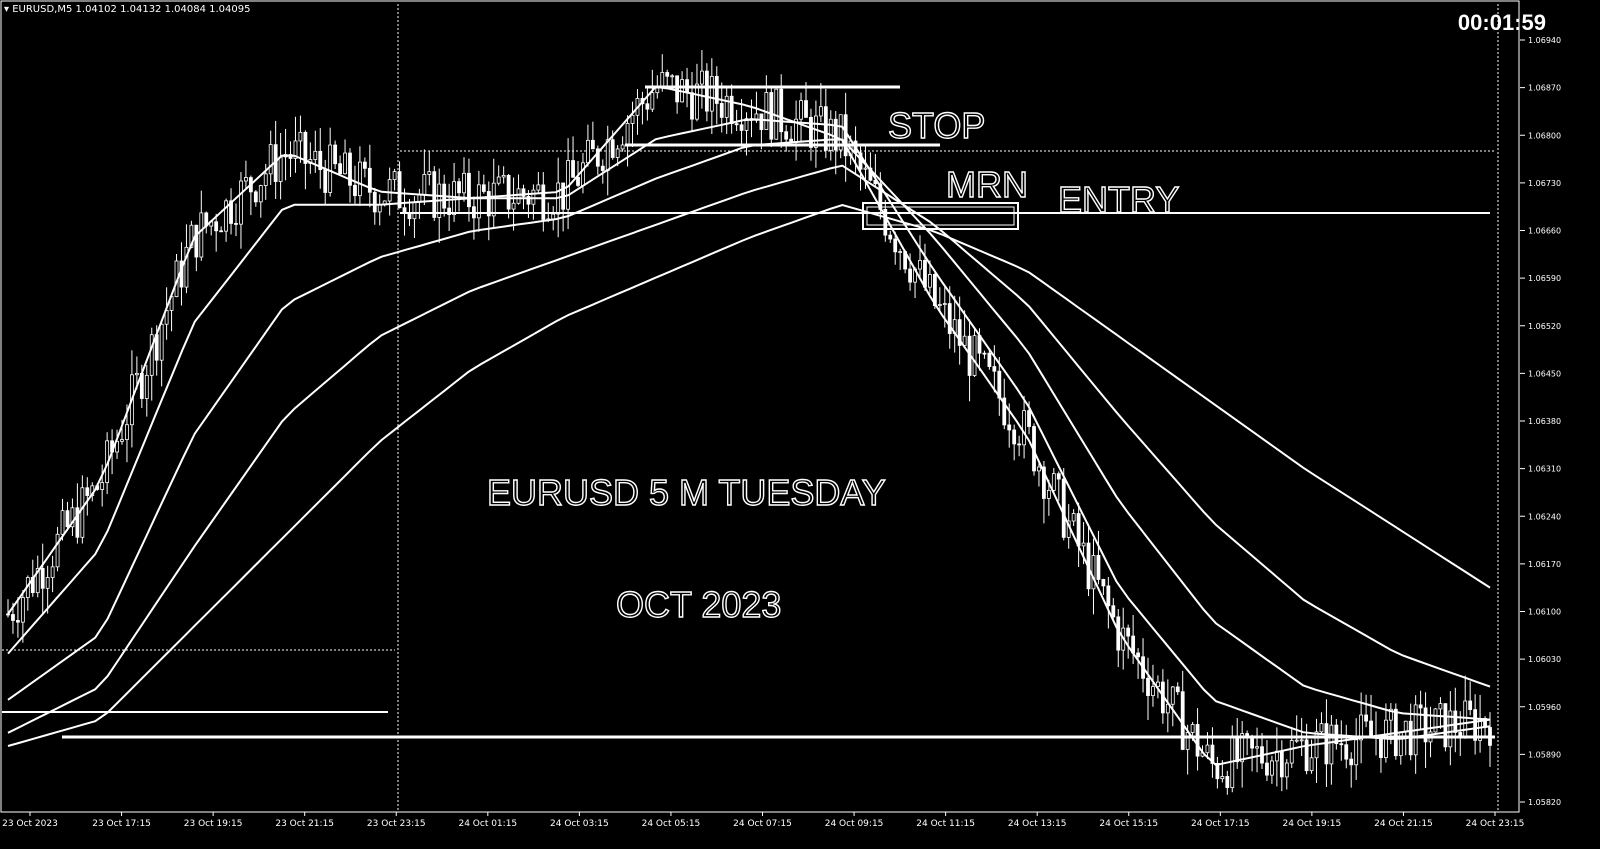 The width and height of the screenshot is (1600, 849). I want to click on symbol-label: EURUSD,M5, so click(42, 9).